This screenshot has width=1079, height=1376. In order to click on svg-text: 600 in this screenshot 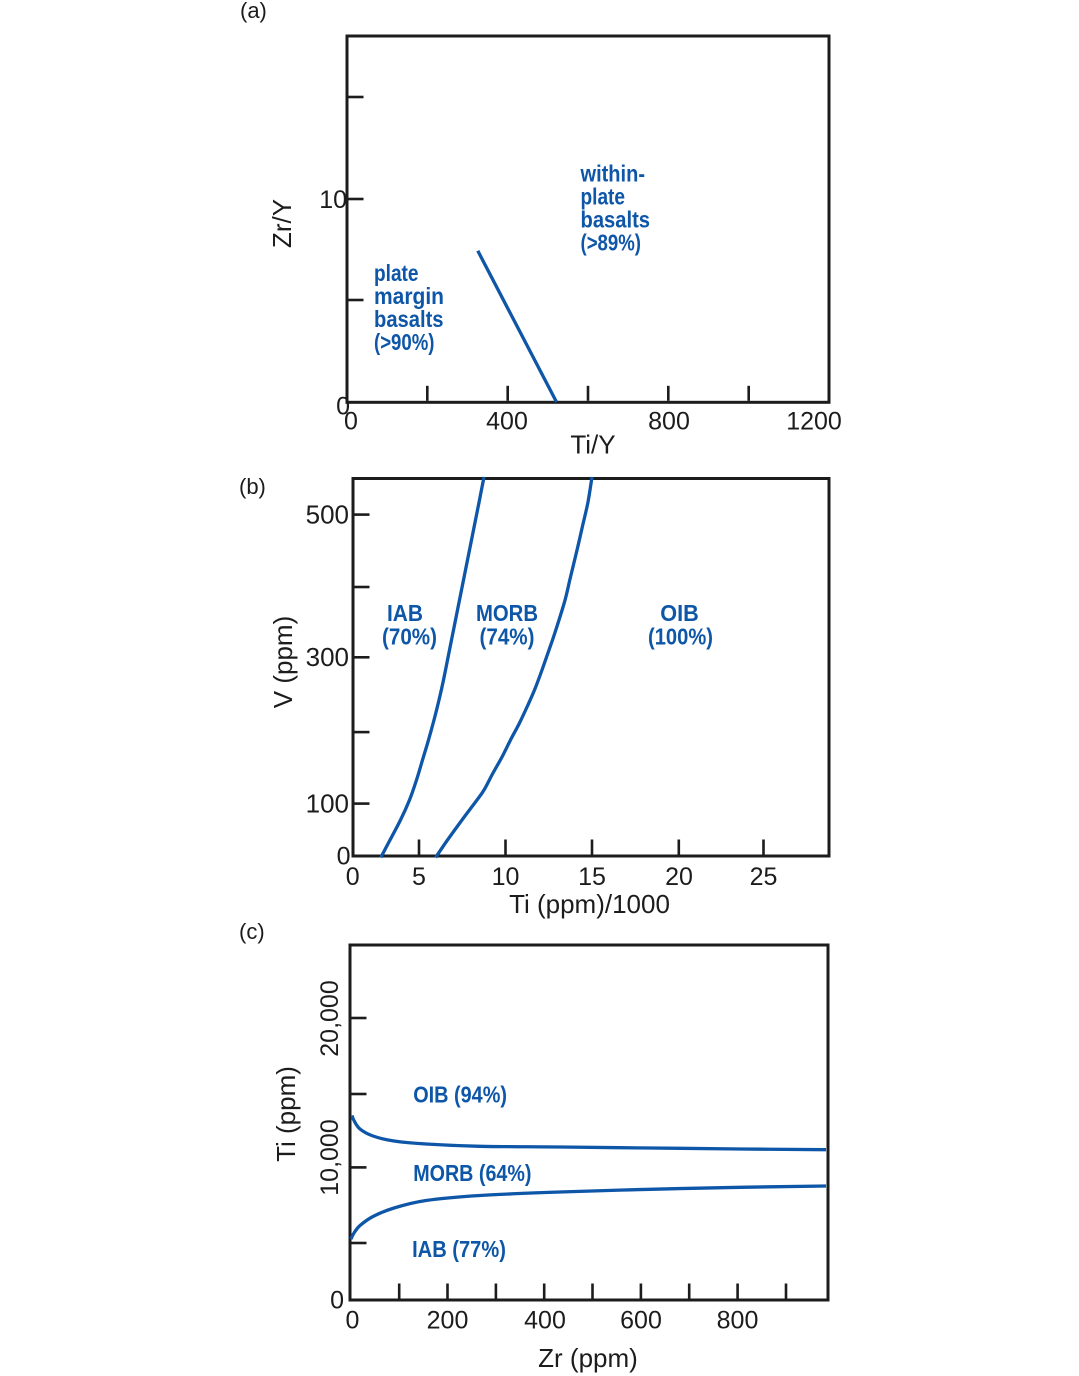, I will do `click(641, 1321)`.